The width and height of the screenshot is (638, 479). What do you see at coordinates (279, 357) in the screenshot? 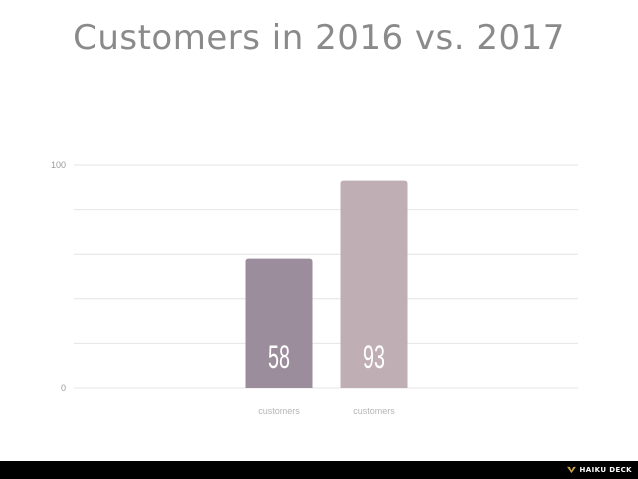
I see `bar-value-label: 58` at bounding box center [279, 357].